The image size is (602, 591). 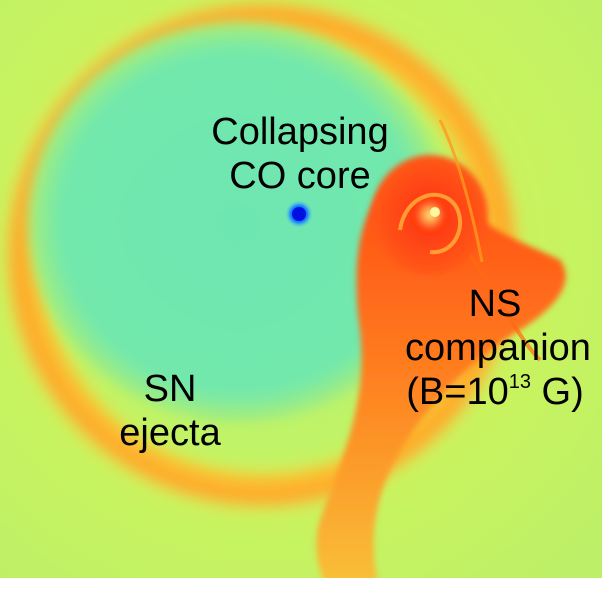 What do you see at coordinates (170, 411) in the screenshot?
I see `sn-ejecta-label: SN ejecta` at bounding box center [170, 411].